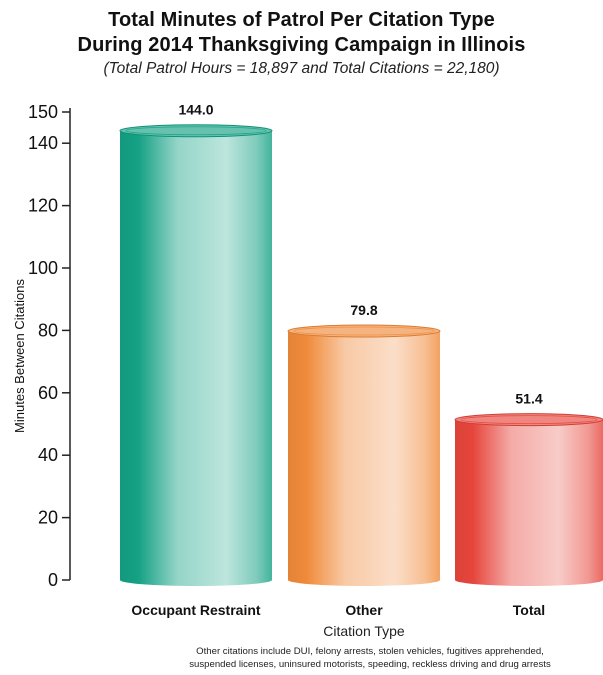 Image resolution: width=603 pixels, height=675 pixels. I want to click on y-tick-label: 80, so click(48, 330).